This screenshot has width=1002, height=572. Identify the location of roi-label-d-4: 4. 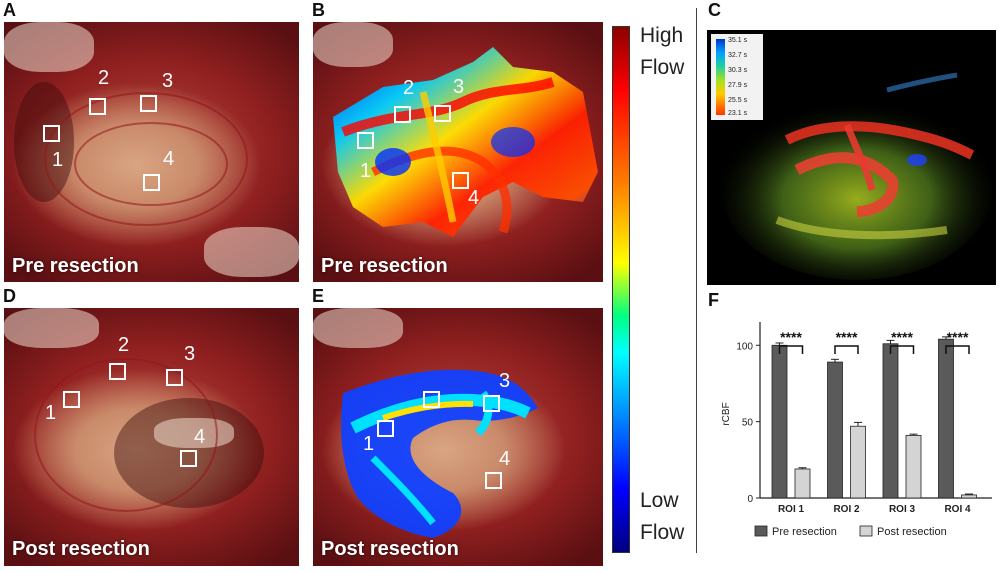
(200, 437).